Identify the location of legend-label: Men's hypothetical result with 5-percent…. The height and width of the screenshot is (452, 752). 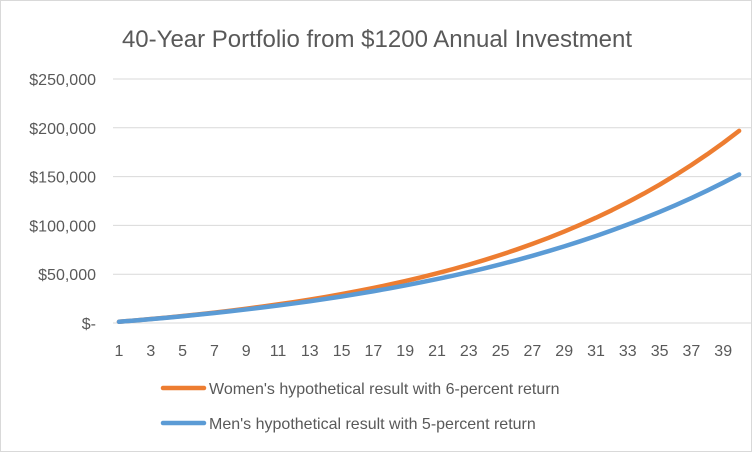
(372, 424).